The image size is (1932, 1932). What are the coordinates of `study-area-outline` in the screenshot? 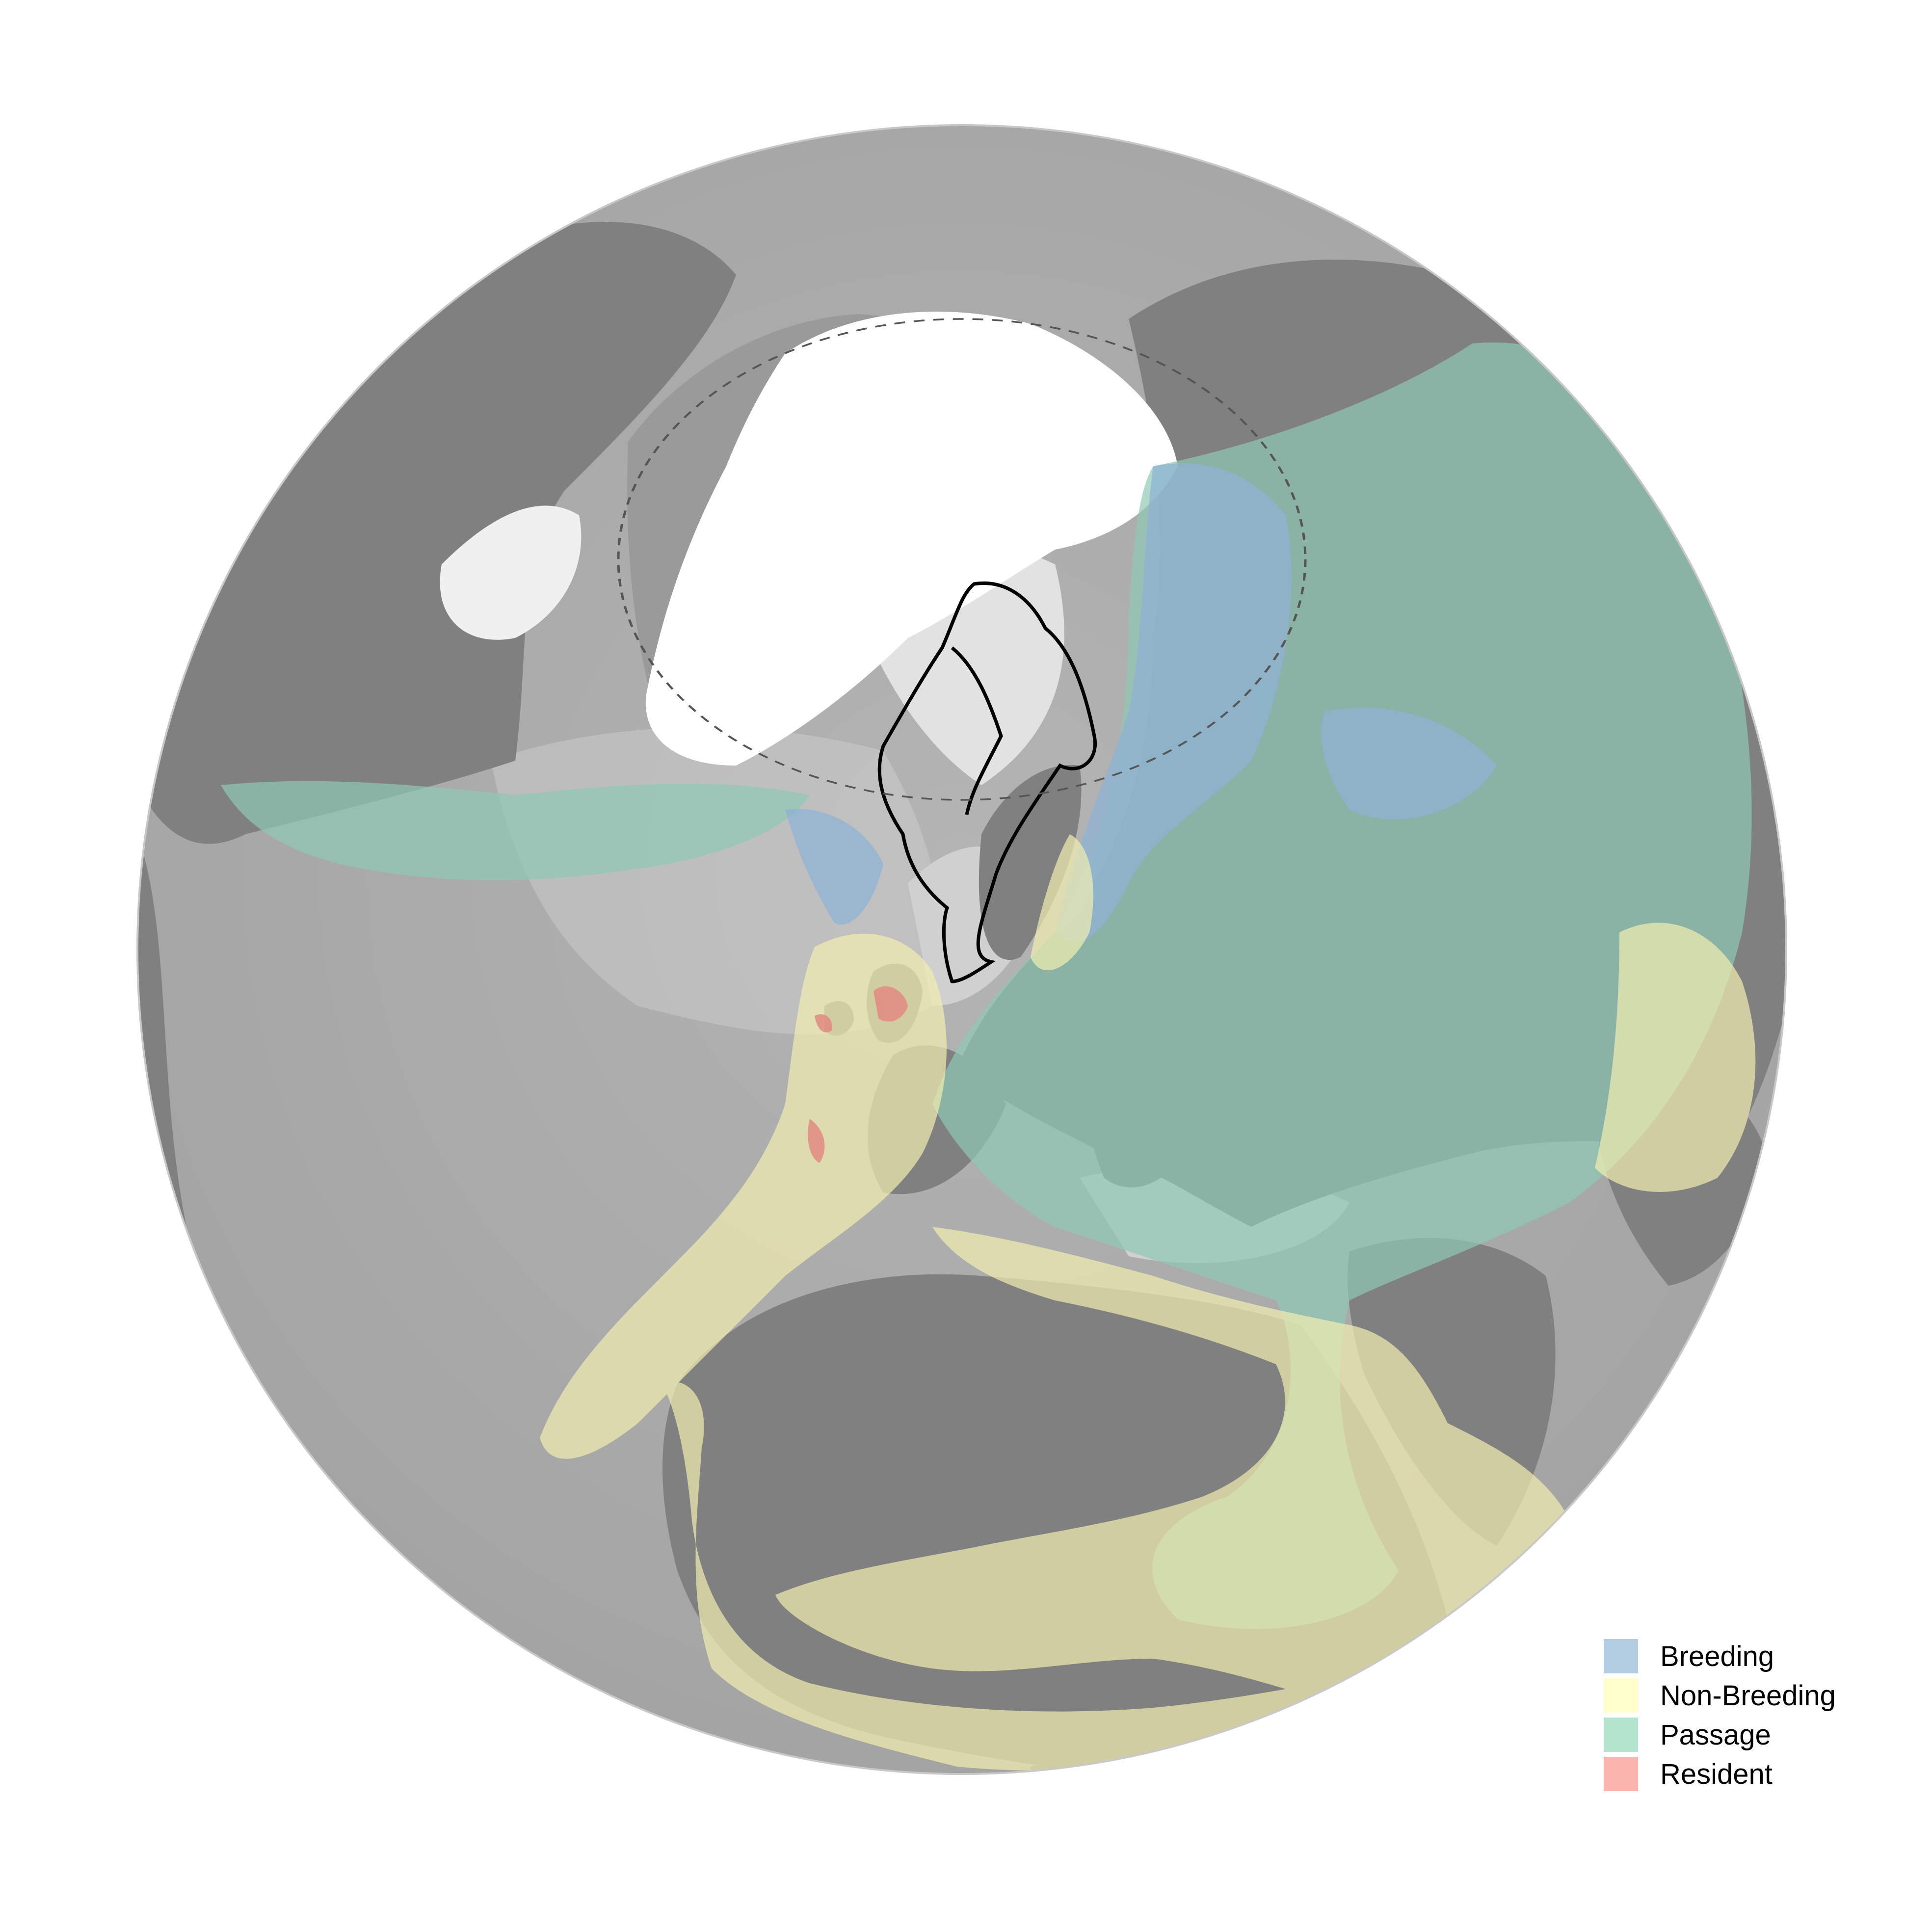 It's located at (987, 782).